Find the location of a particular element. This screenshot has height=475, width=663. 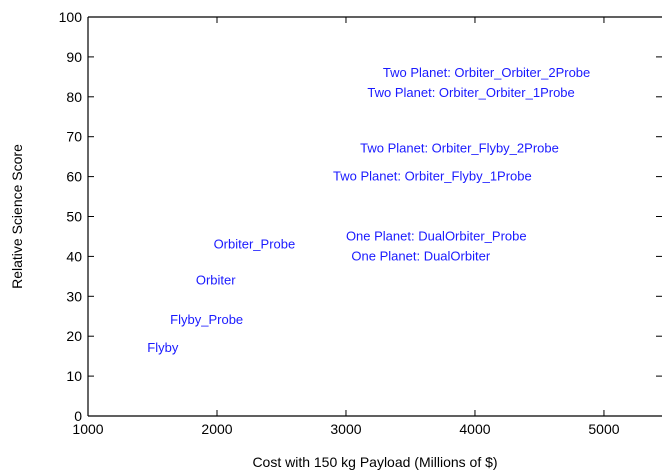

y-tick-label: 40 is located at coordinates (74, 256).